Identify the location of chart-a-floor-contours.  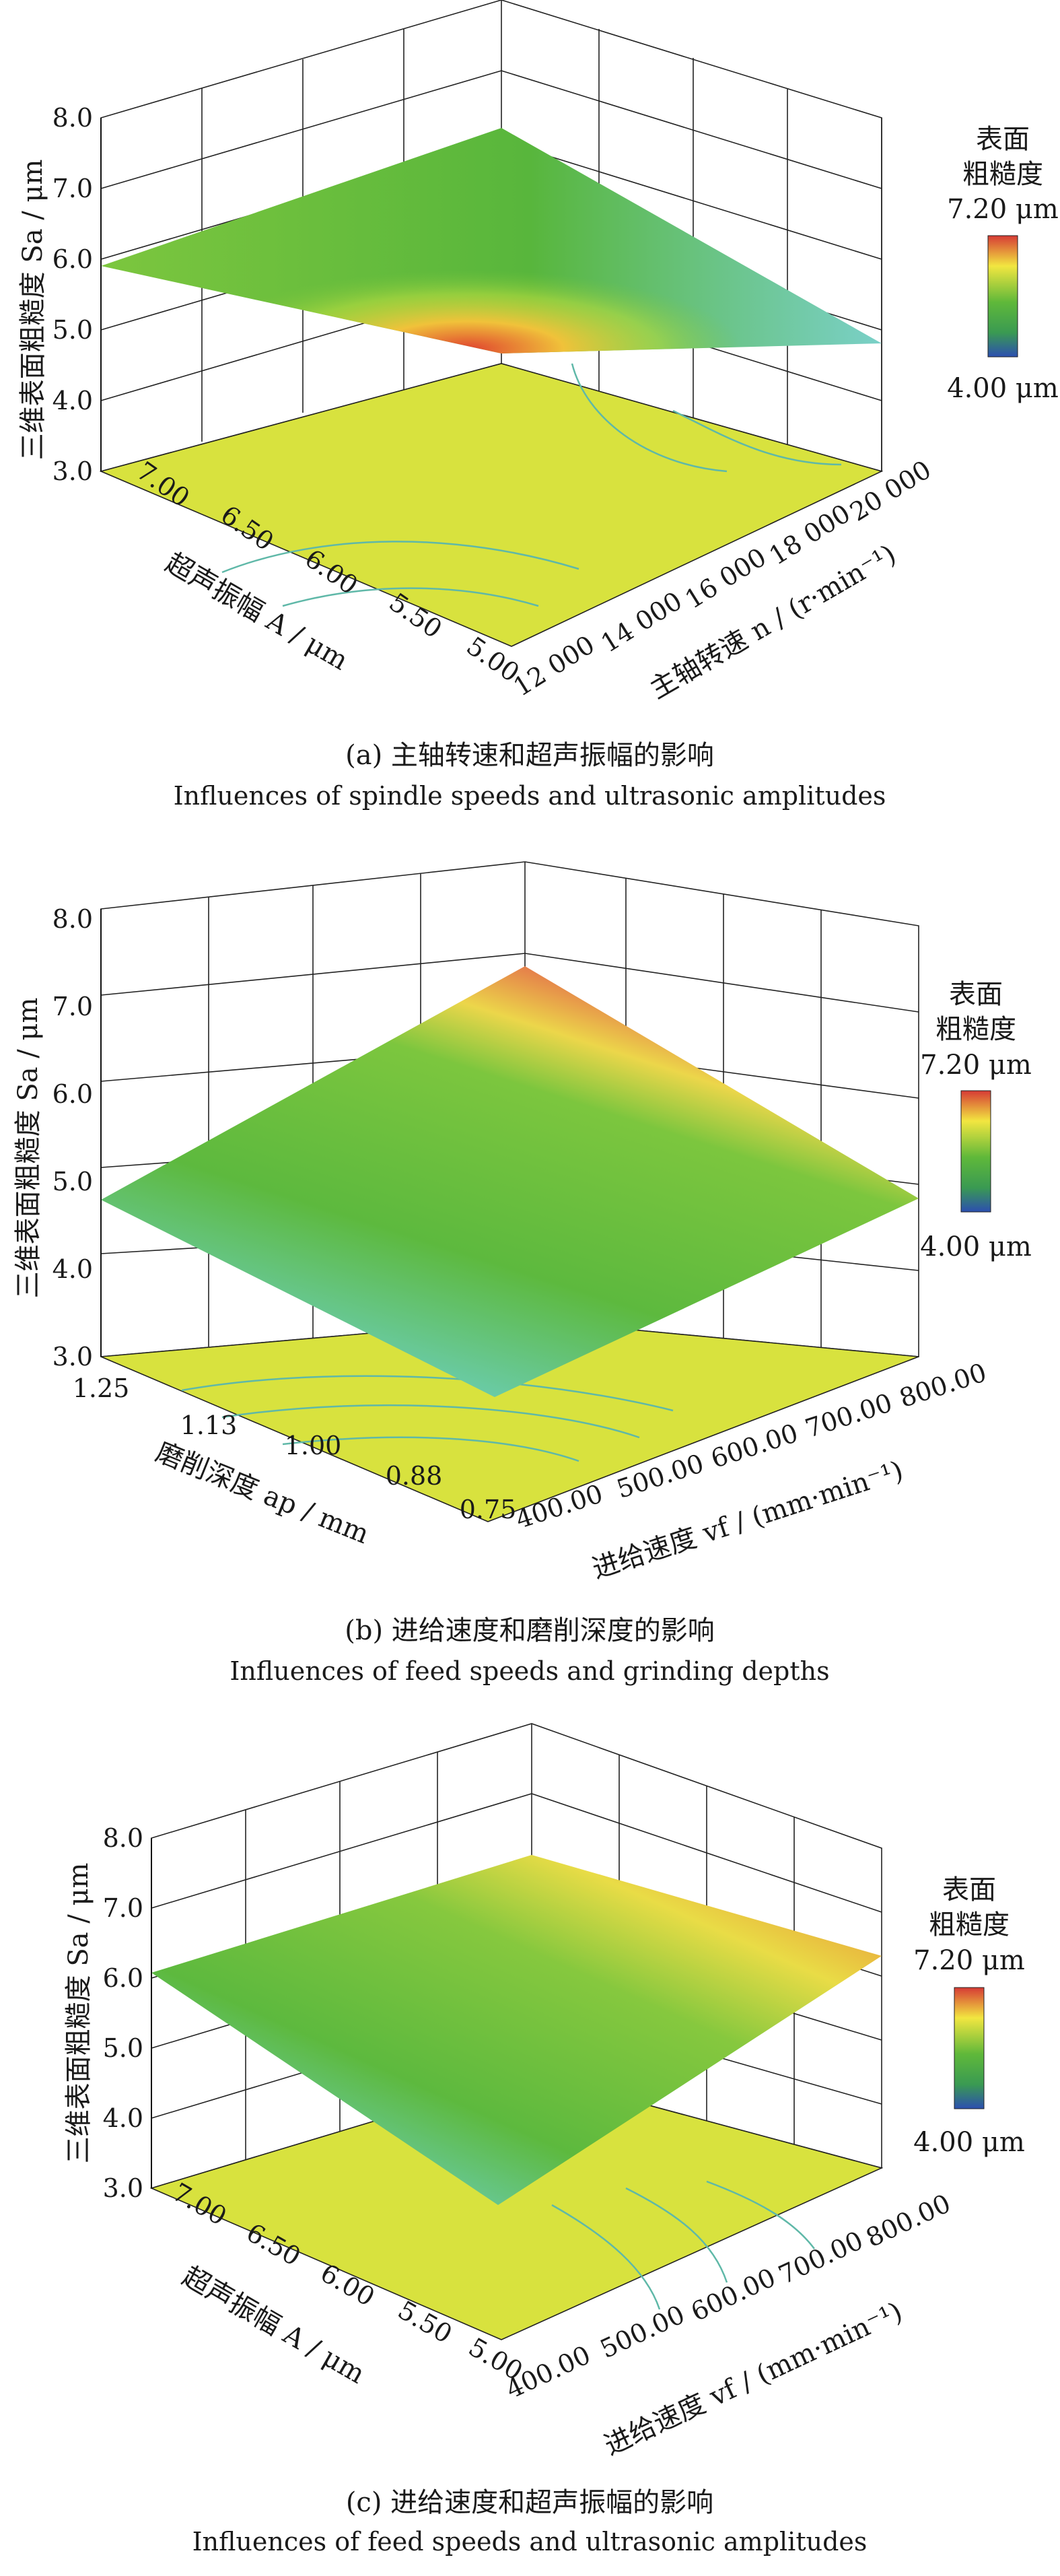
(531, 485).